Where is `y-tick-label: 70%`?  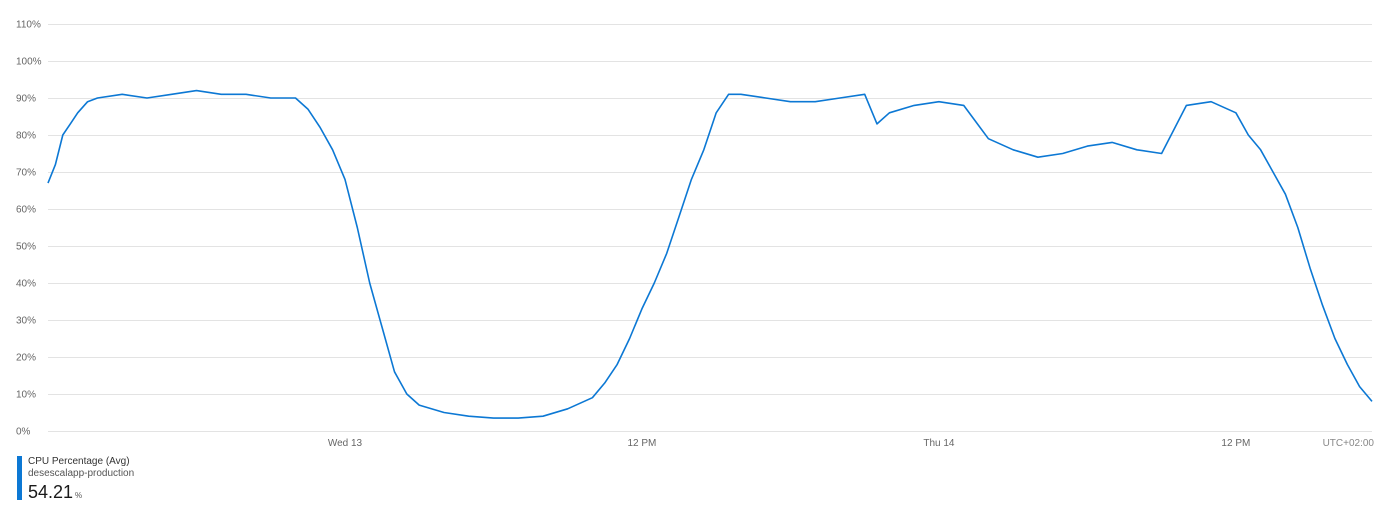 y-tick-label: 70% is located at coordinates (26, 173).